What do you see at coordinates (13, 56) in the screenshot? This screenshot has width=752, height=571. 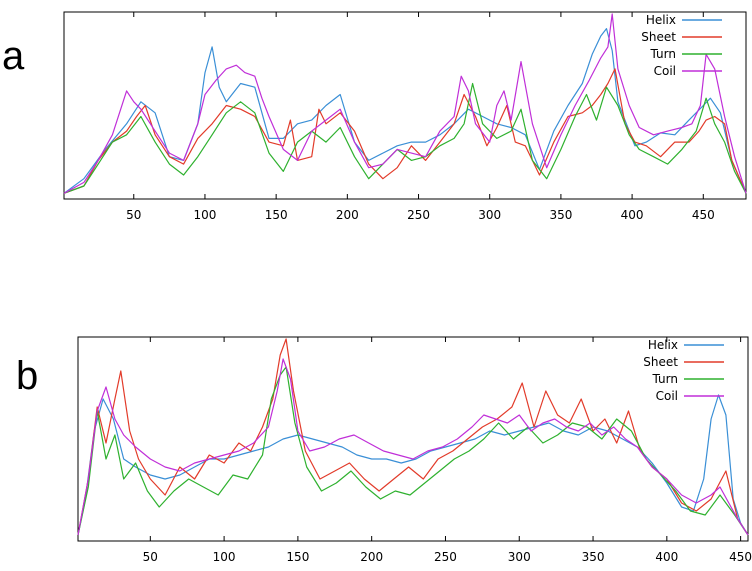 I see `panel-a-label: a` at bounding box center [13, 56].